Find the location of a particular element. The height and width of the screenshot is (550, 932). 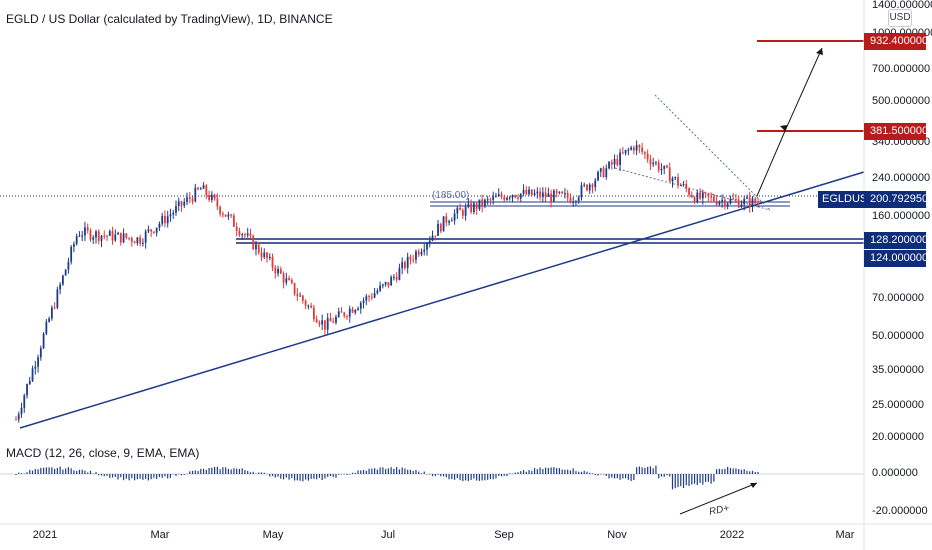

arrow-head-high is located at coordinates (819, 51).